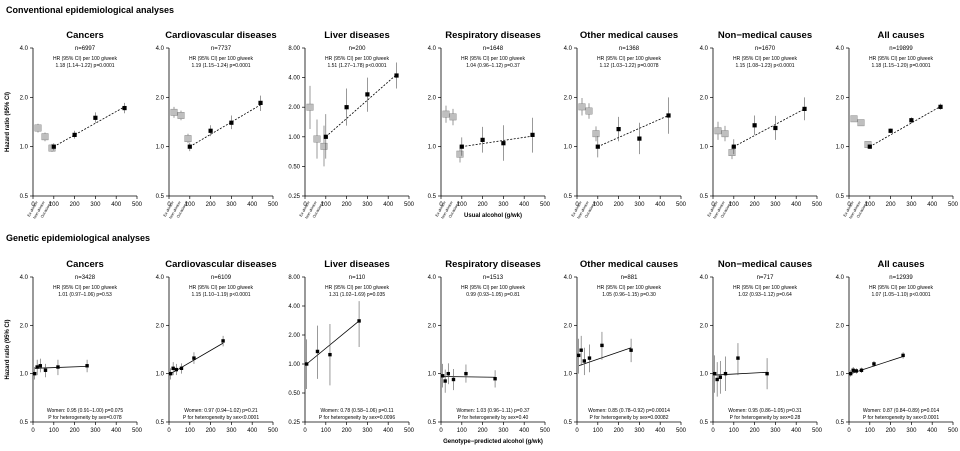 The height and width of the screenshot is (451, 960). I want to click on panel-conventional-1-x-tick-label: 100, so click(54, 205).